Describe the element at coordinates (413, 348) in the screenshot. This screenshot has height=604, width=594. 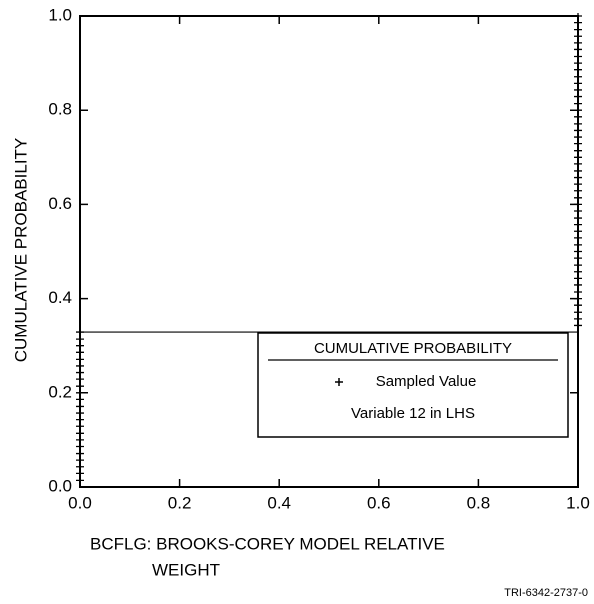
I see `legend-title: CUMULATIVE PROBABILITY` at that location.